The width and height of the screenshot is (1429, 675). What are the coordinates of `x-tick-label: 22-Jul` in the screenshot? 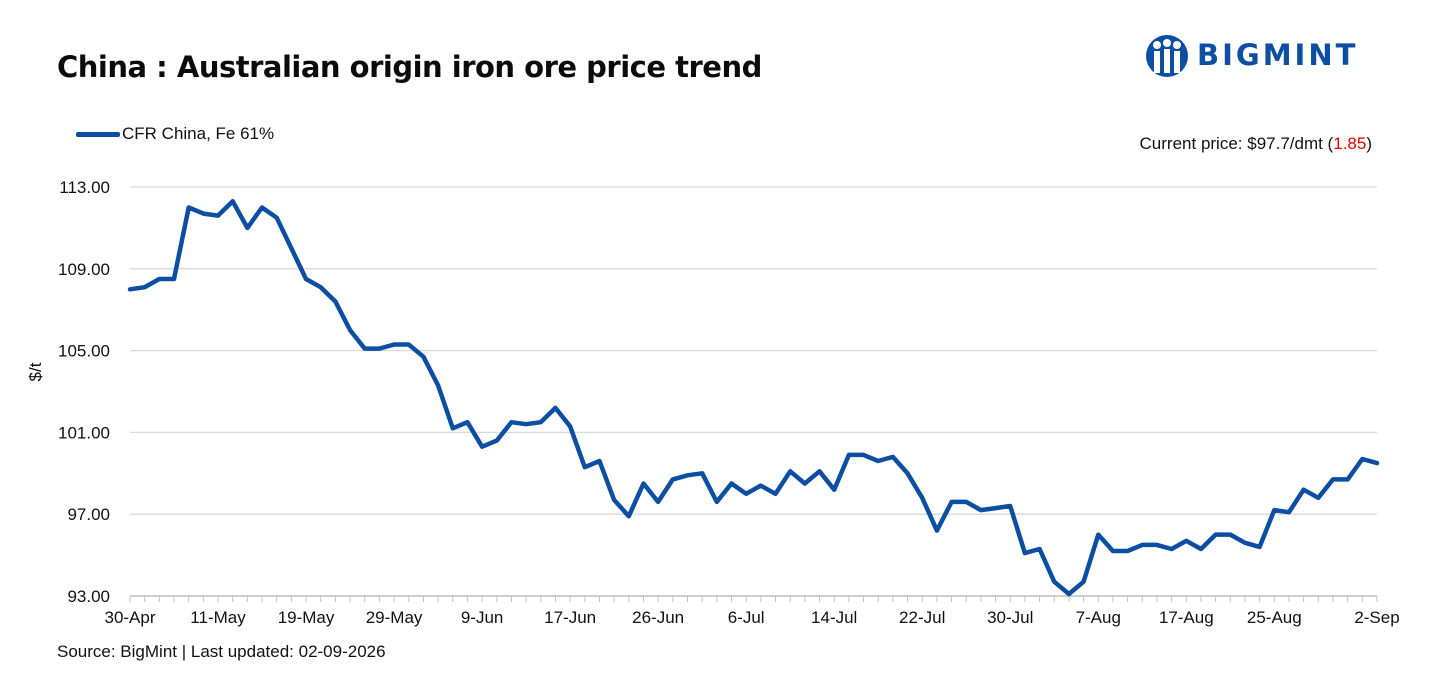 It's located at (922, 617).